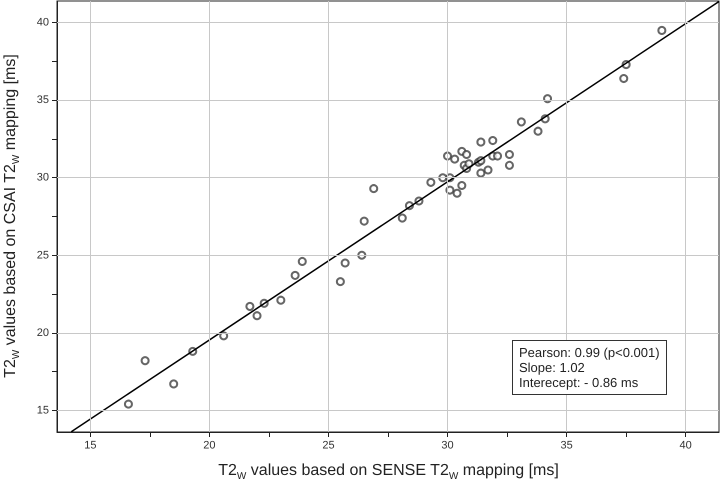 Image resolution: width=721 pixels, height=494 pixels. I want to click on x-tick-label: 40, so click(686, 446).